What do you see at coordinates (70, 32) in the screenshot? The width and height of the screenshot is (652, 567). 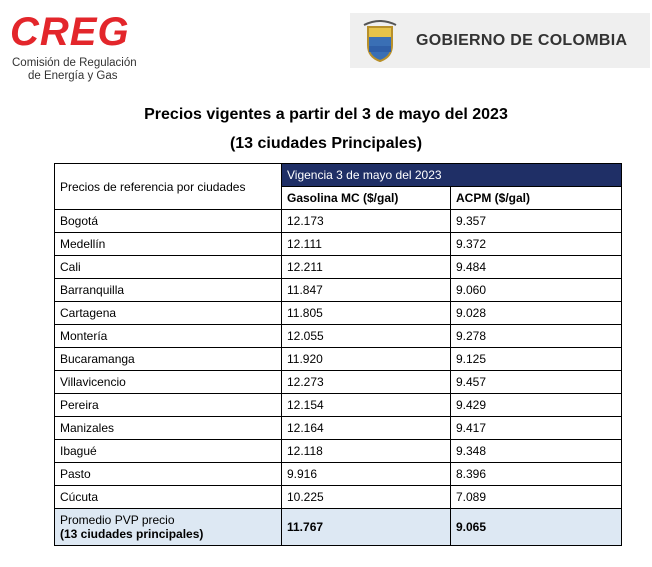 I see `logo-text: CREG` at bounding box center [70, 32].